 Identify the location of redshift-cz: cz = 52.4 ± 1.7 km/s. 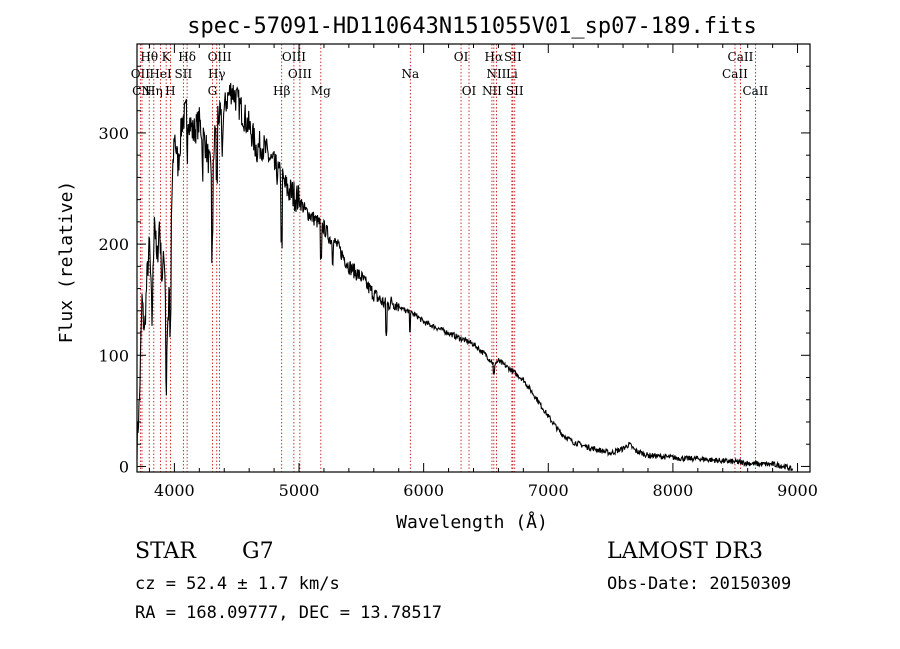
(237, 584).